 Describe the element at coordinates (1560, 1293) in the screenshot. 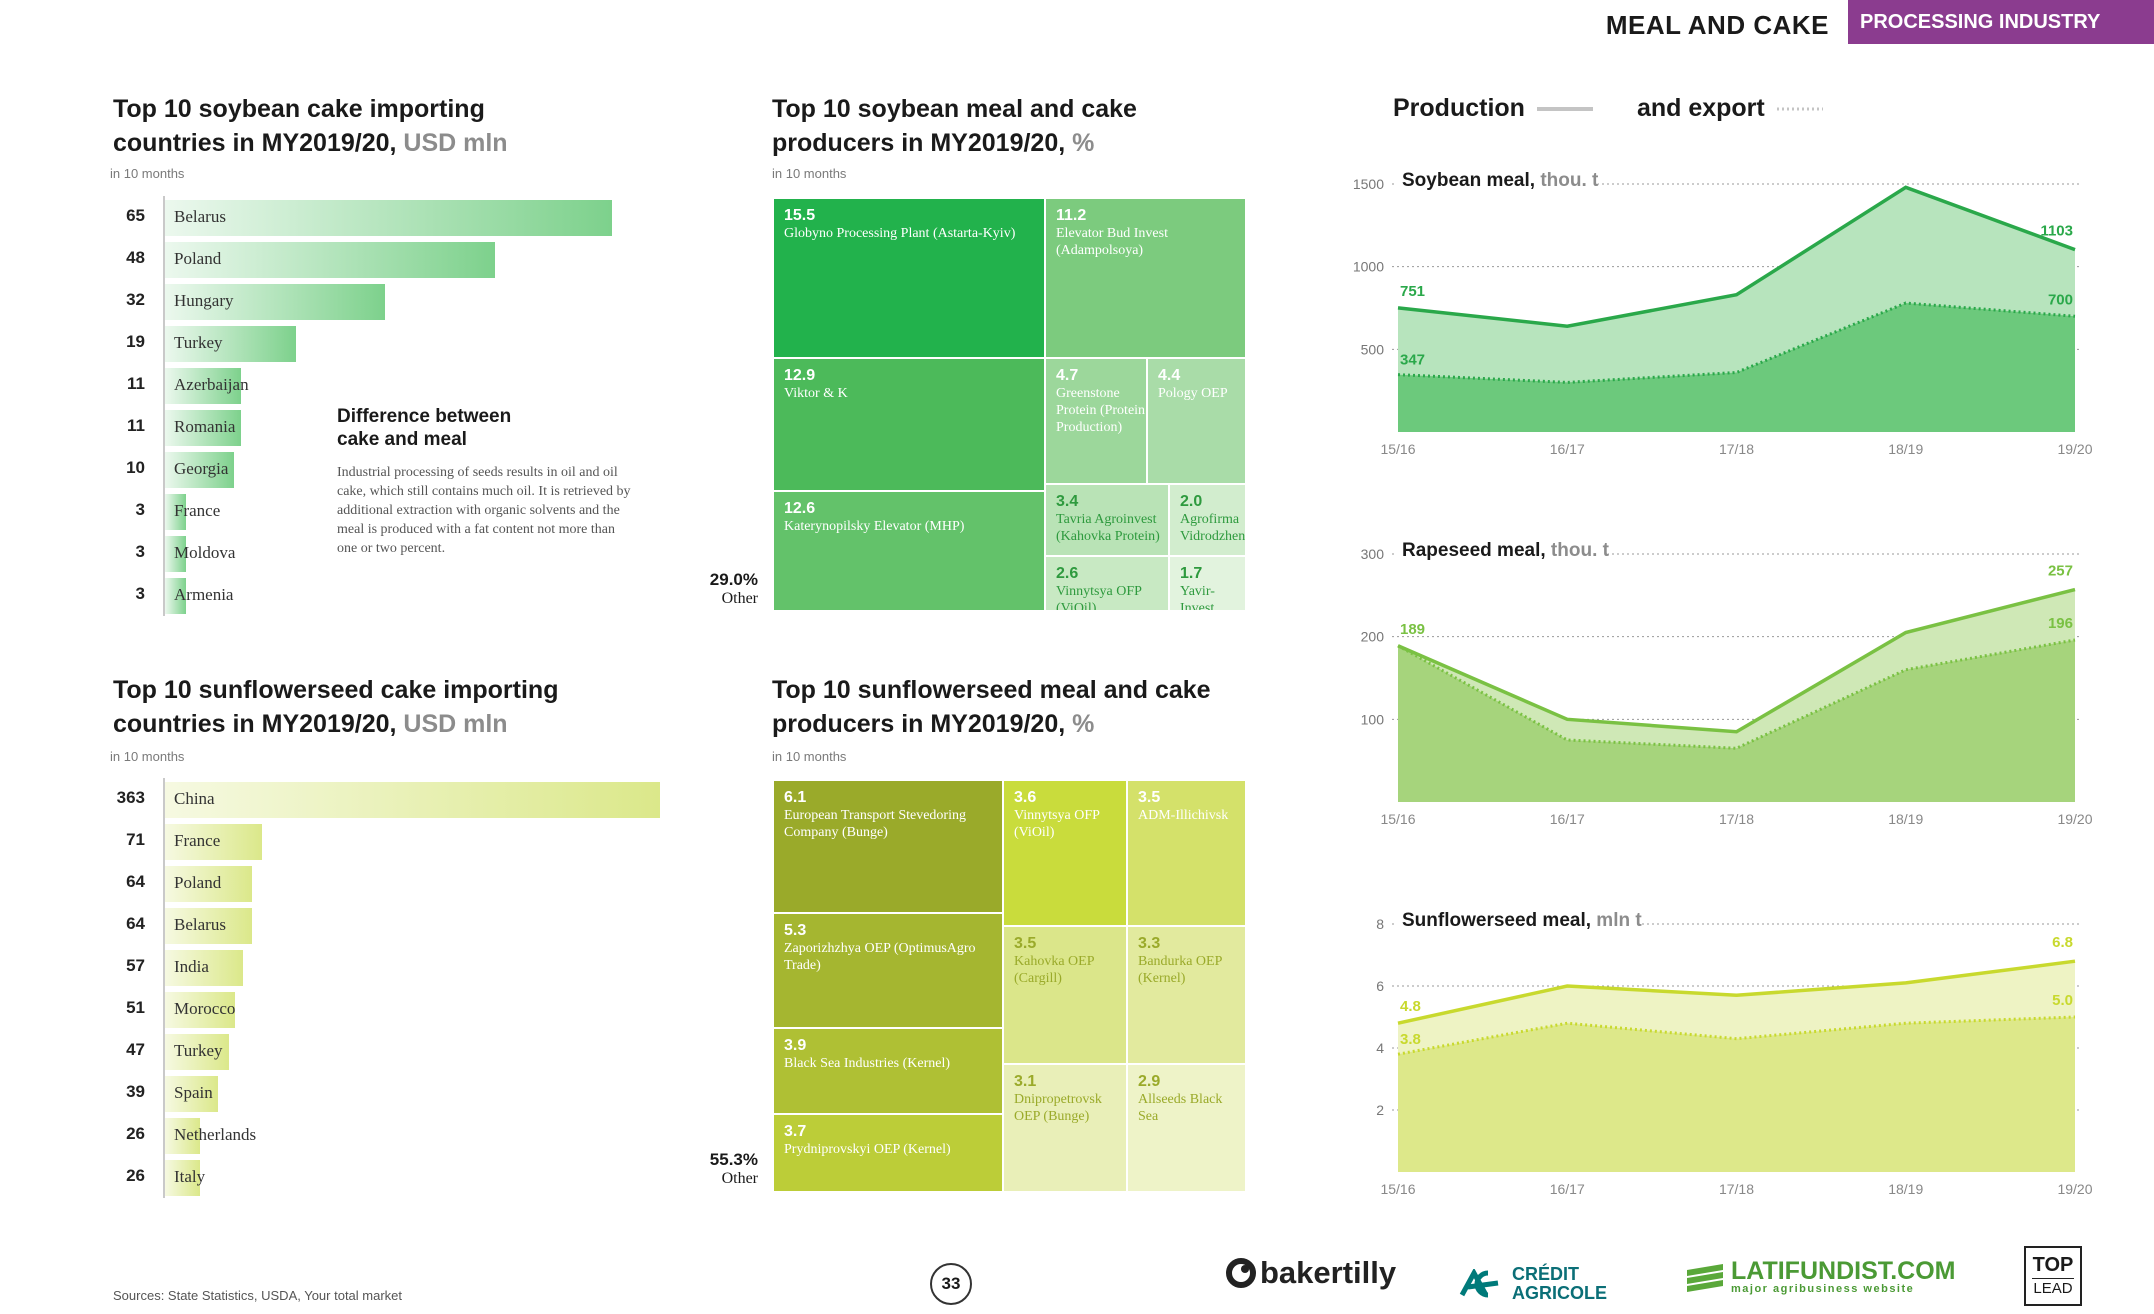

I see `agricole-text: AGRICOLE` at that location.